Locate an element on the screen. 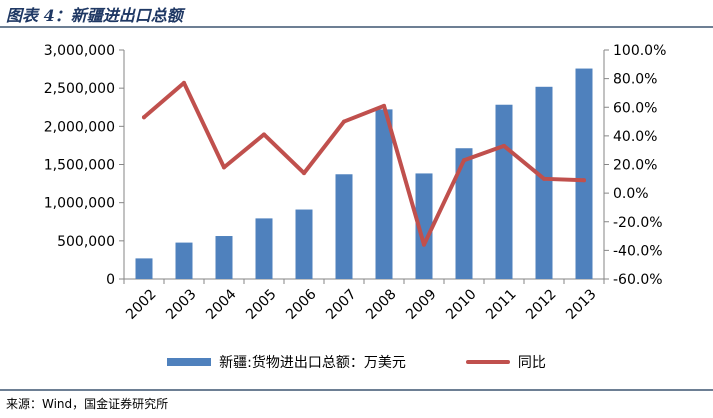 This screenshot has height=418, width=713. x-tick-label: 2004 is located at coordinates (221, 304).